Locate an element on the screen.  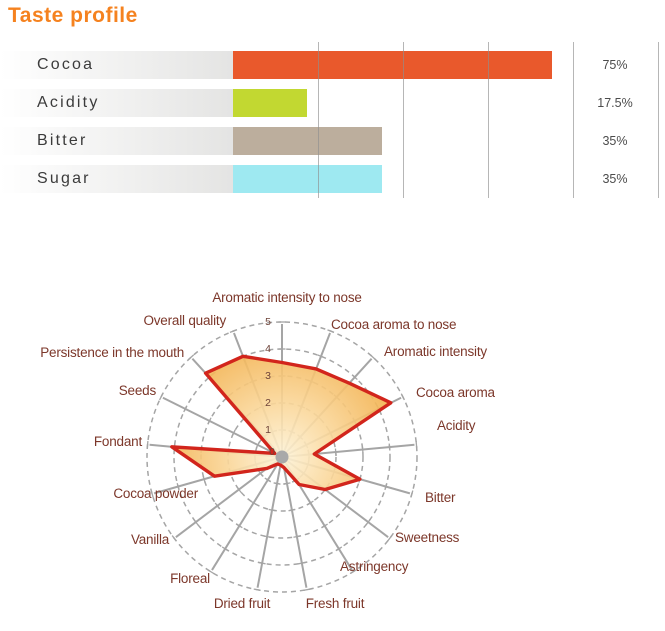
radar-spoke-overall-quality is located at coordinates (258, 395).